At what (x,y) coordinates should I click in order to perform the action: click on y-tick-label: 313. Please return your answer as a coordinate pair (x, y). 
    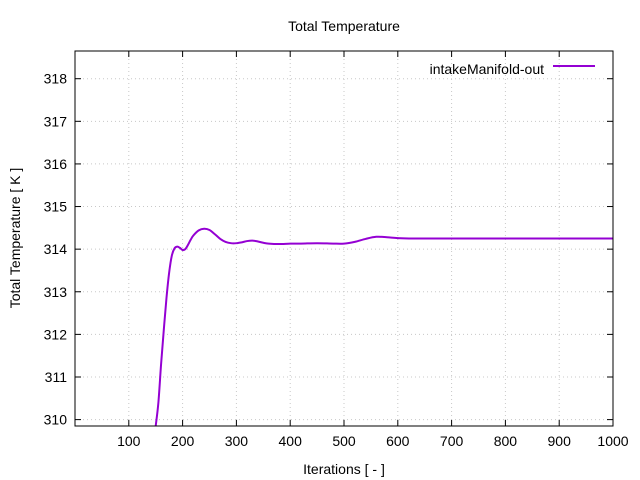
    Looking at the image, I should click on (56, 292).